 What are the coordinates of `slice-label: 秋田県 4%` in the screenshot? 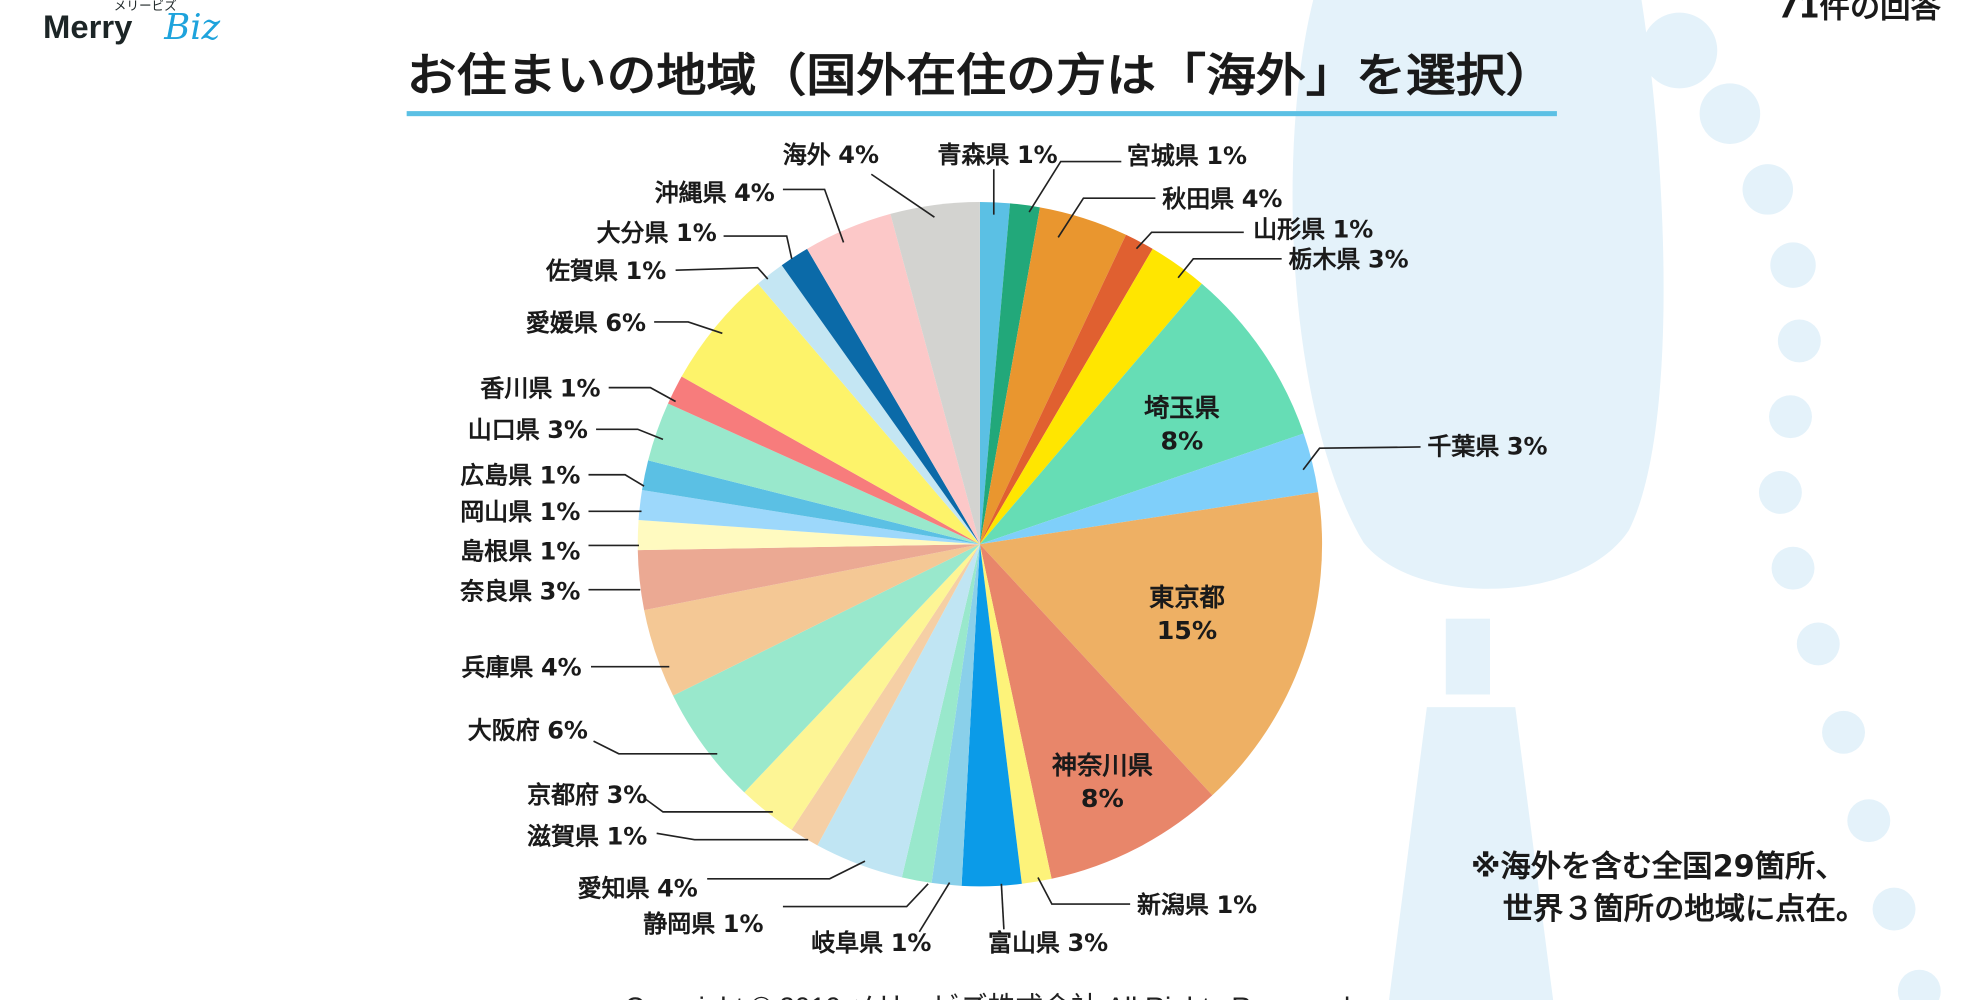 It's located at (1222, 199).